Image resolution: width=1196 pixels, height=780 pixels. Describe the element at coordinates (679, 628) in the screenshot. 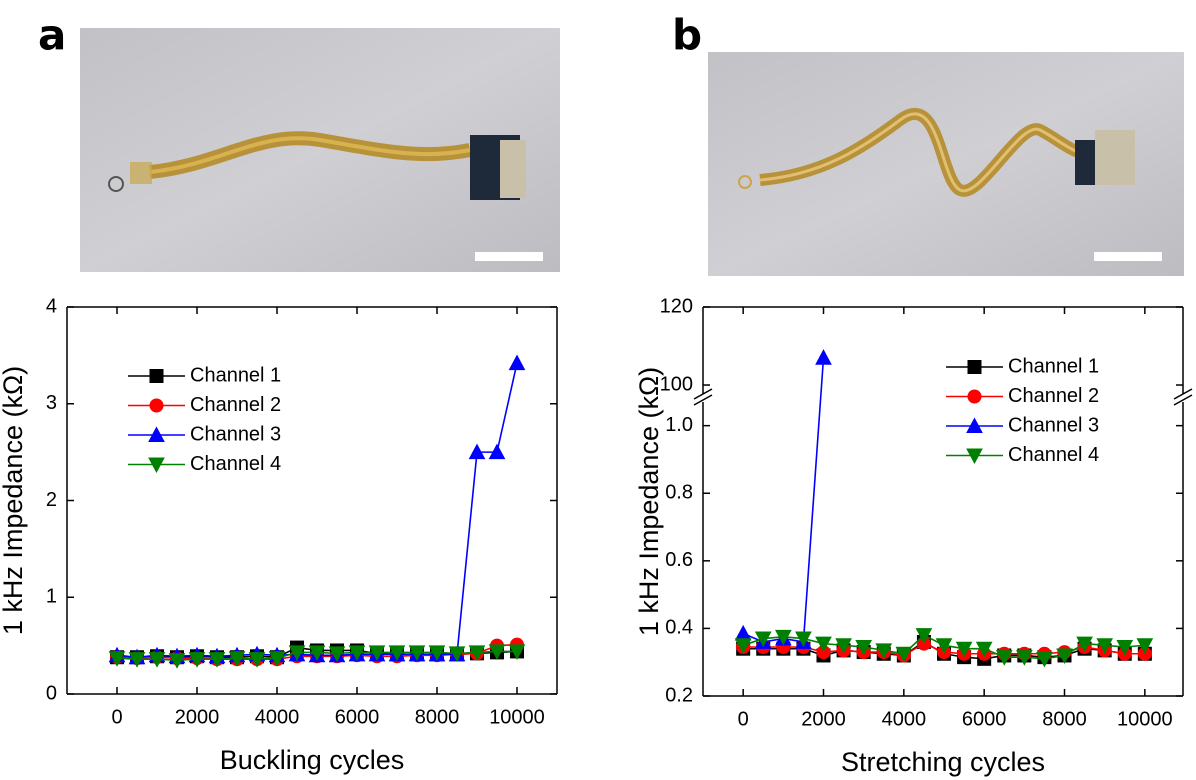

I see `y-tick-label: 0.4` at that location.